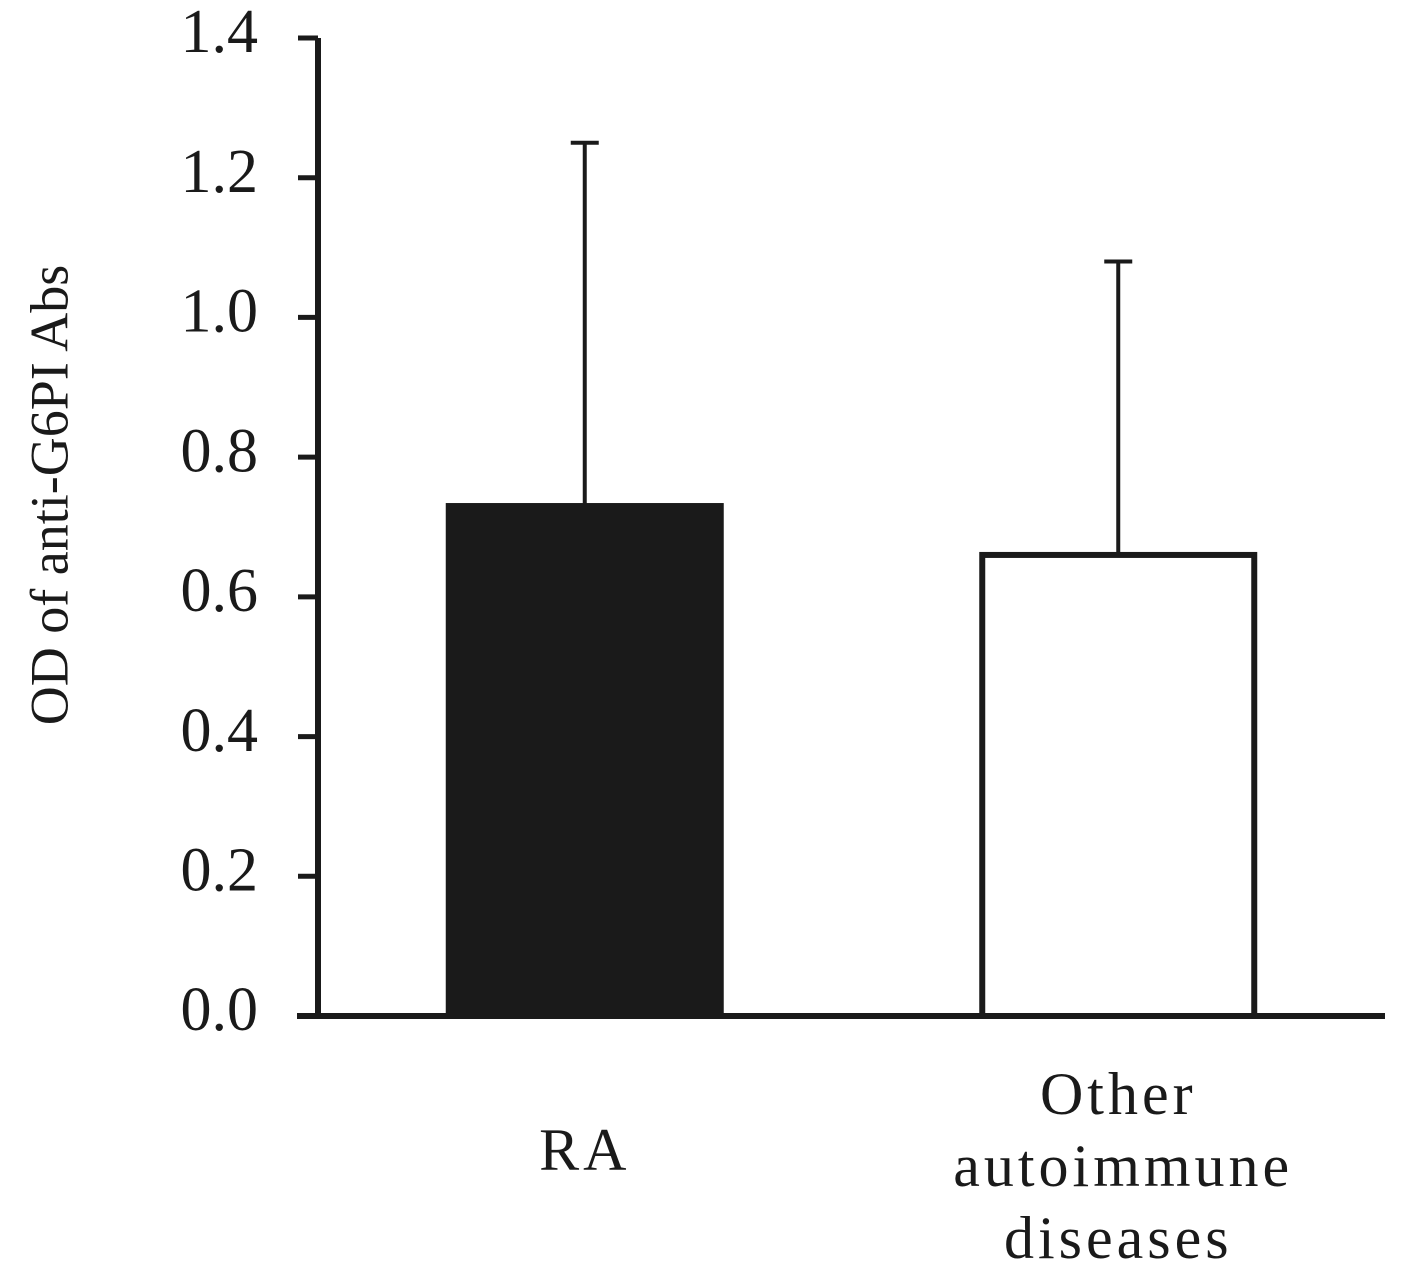 This screenshot has width=1410, height=1288. What do you see at coordinates (220, 33) in the screenshot?
I see `y-tick-label: 1.4` at bounding box center [220, 33].